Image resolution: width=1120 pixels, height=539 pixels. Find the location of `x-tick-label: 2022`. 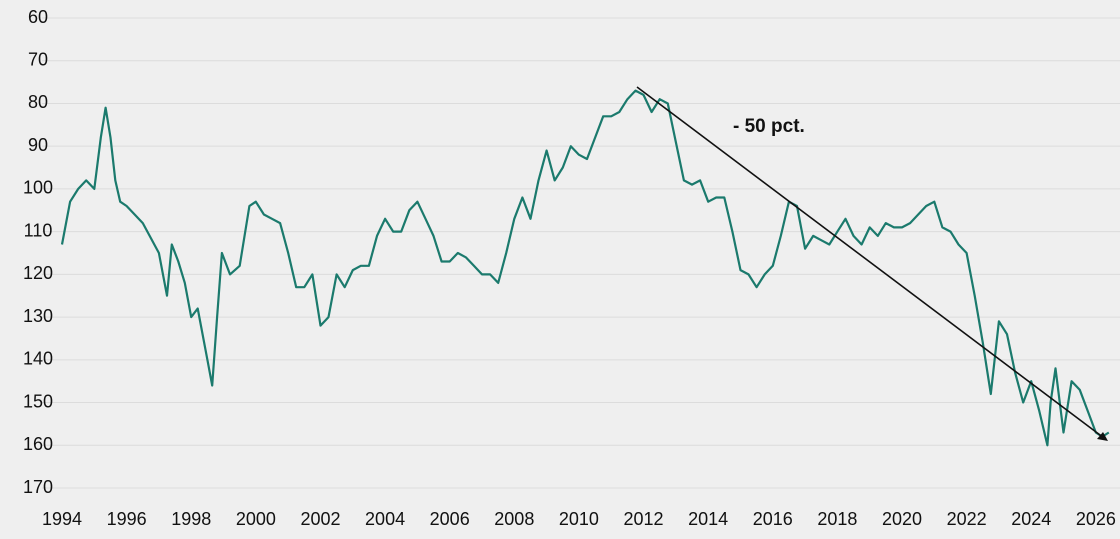

x-tick-label: 2022 is located at coordinates (967, 519).